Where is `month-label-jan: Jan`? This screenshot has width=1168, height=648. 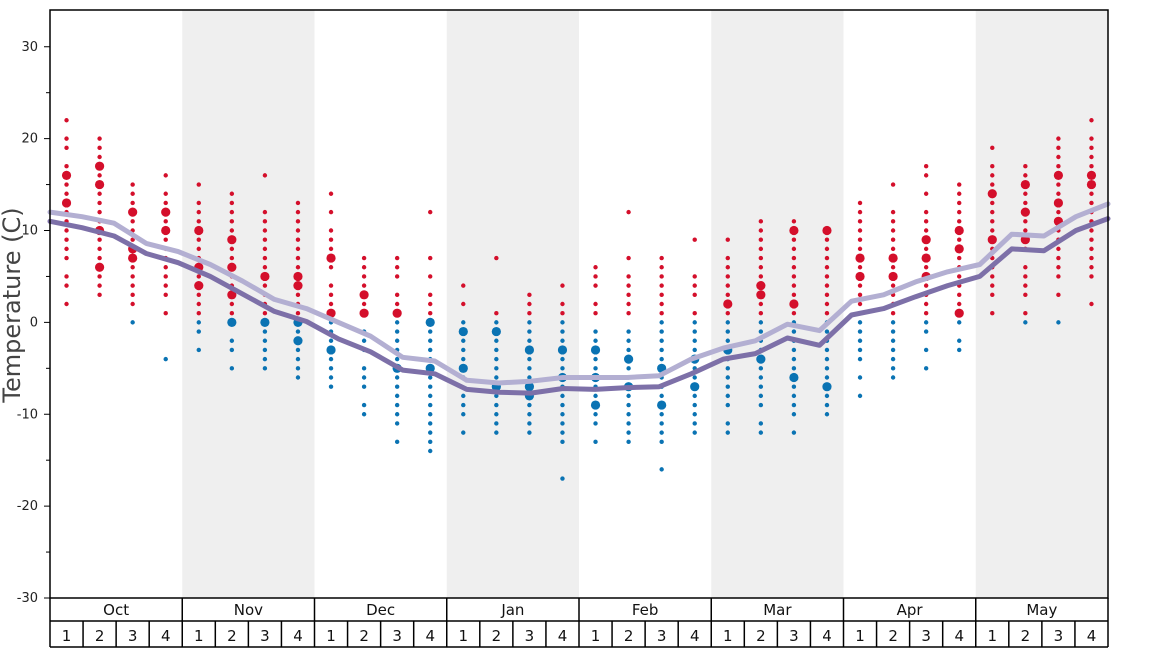 month-label-jan: Jan is located at coordinates (512, 610).